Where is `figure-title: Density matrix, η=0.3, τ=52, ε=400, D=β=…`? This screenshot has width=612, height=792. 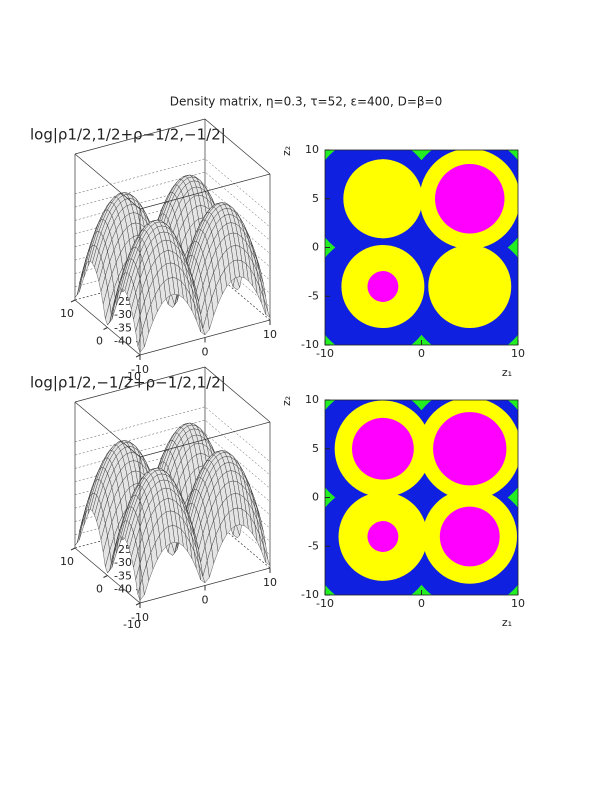 figure-title: Density matrix, η=0.3, τ=52, ε=400, D=β=… is located at coordinates (306, 102).